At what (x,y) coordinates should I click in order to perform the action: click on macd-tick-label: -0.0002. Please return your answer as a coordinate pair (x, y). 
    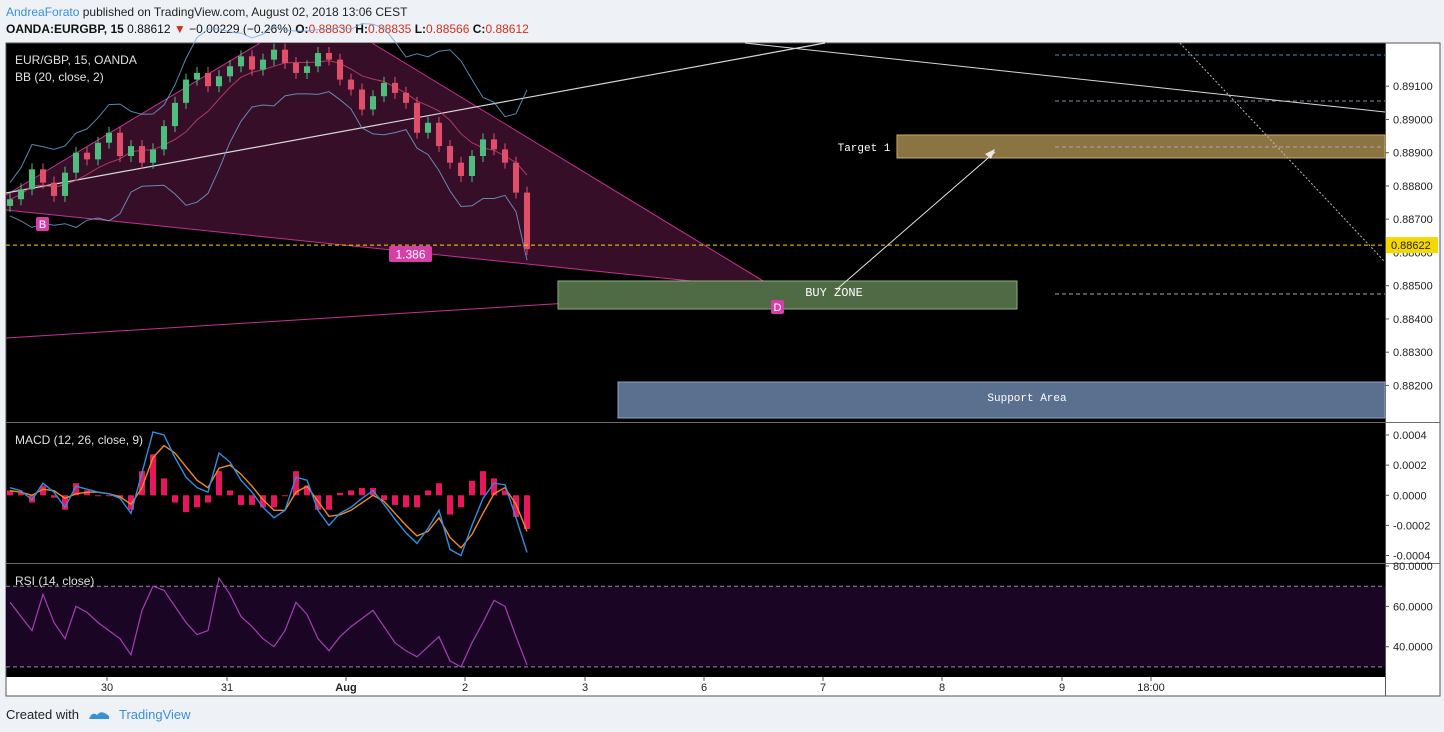
    Looking at the image, I should click on (1411, 526).